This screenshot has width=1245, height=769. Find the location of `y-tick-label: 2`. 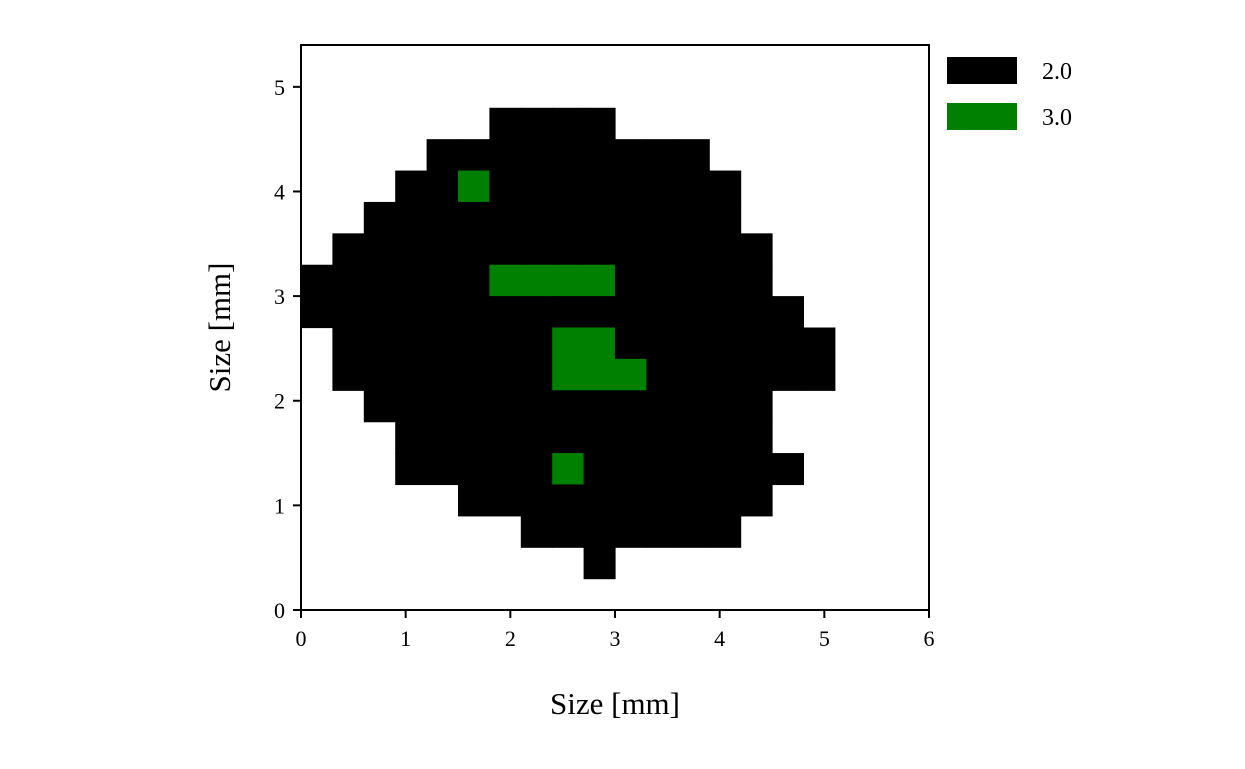

y-tick-label: 2 is located at coordinates (279, 401).